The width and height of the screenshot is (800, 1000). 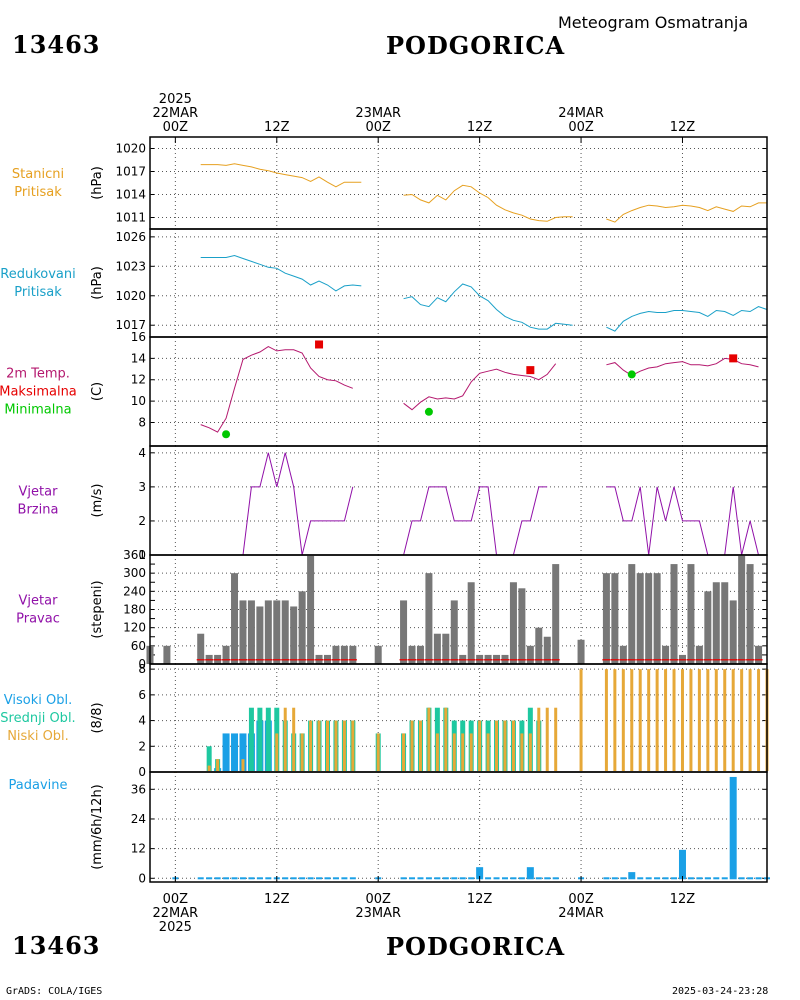 What do you see at coordinates (38, 192) in the screenshot?
I see `panel-label: Pritisak` at bounding box center [38, 192].